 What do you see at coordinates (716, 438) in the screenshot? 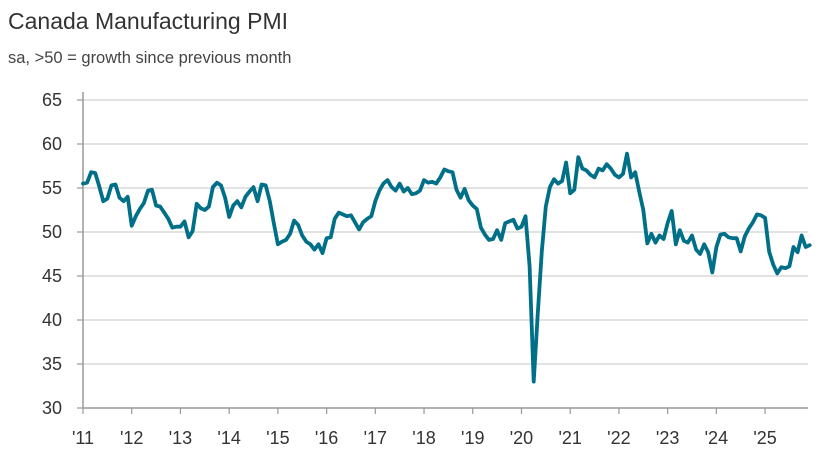
I see `x-tick-label: '24` at bounding box center [716, 438].